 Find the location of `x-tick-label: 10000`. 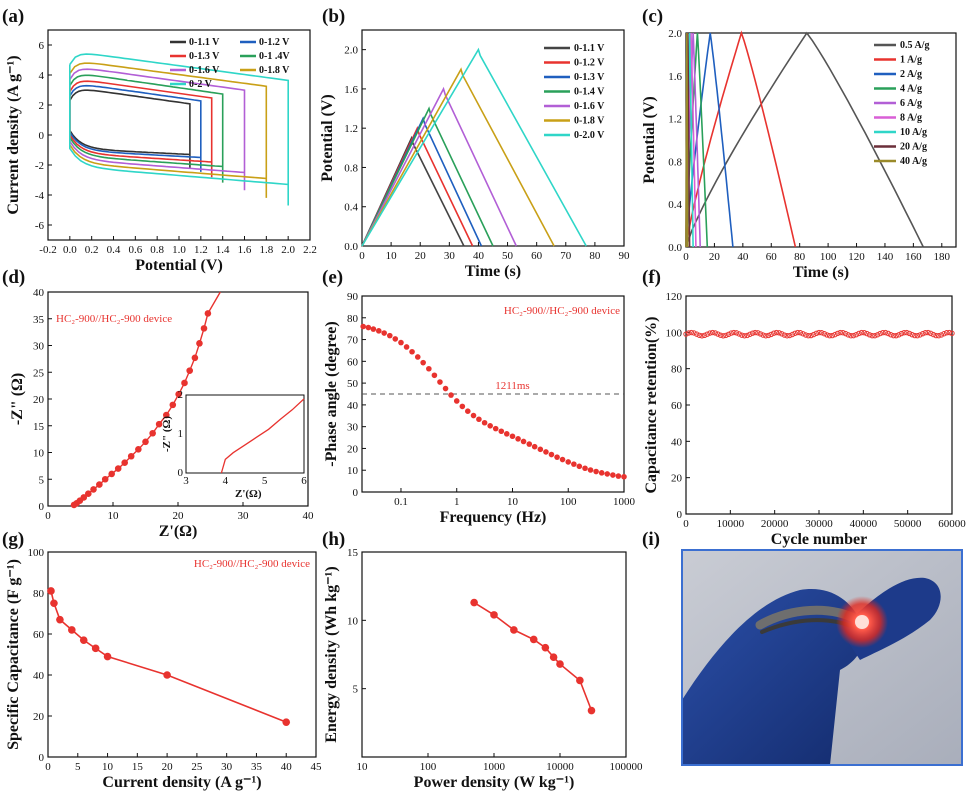

x-tick-label: 10000 is located at coordinates (560, 767).